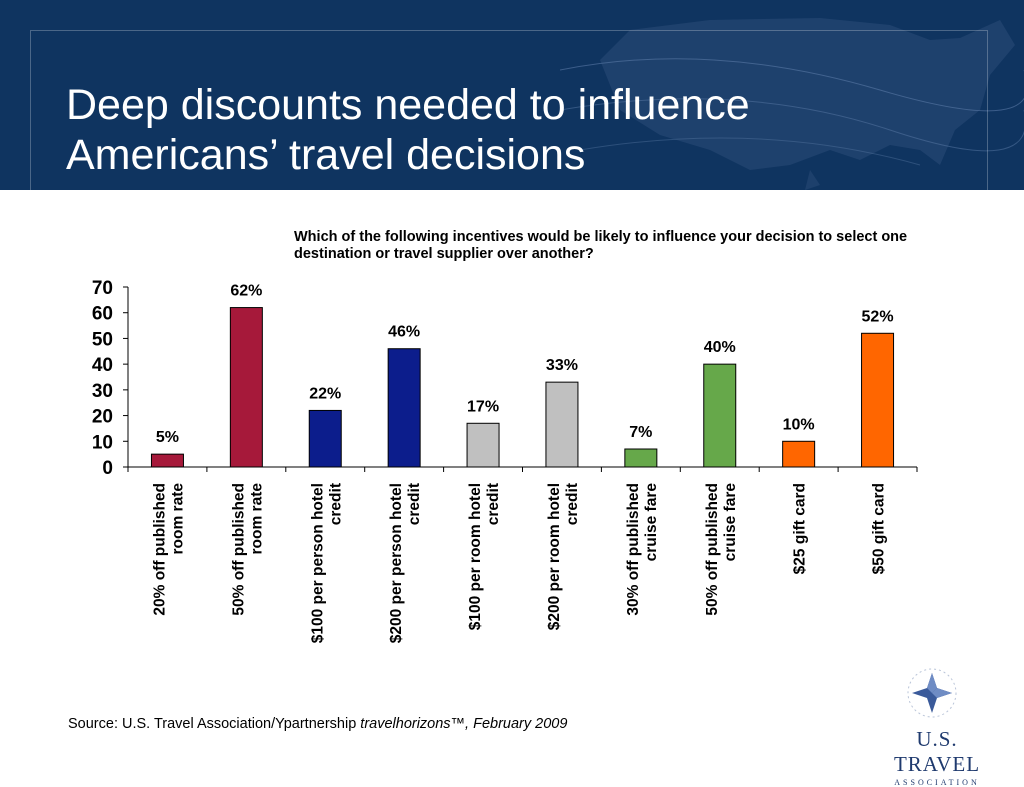 The width and height of the screenshot is (1024, 787). What do you see at coordinates (167, 437) in the screenshot?
I see `data-label: 5%` at bounding box center [167, 437].